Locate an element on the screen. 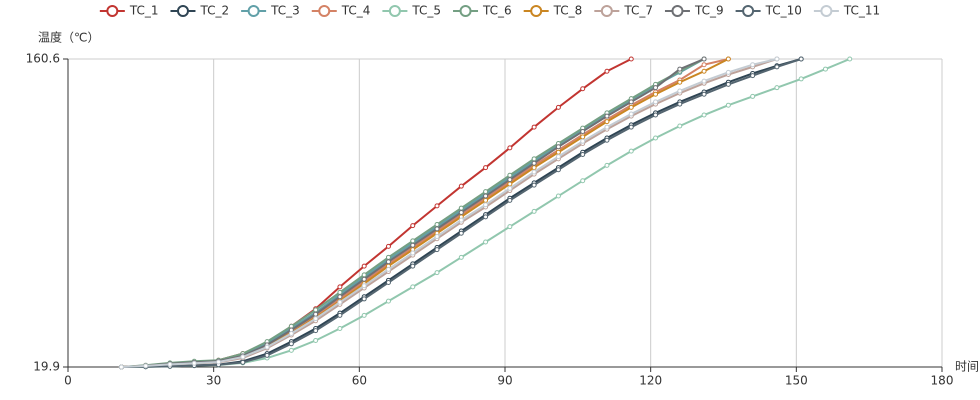 The image size is (980, 400). legend-label: TC_11 is located at coordinates (861, 11).